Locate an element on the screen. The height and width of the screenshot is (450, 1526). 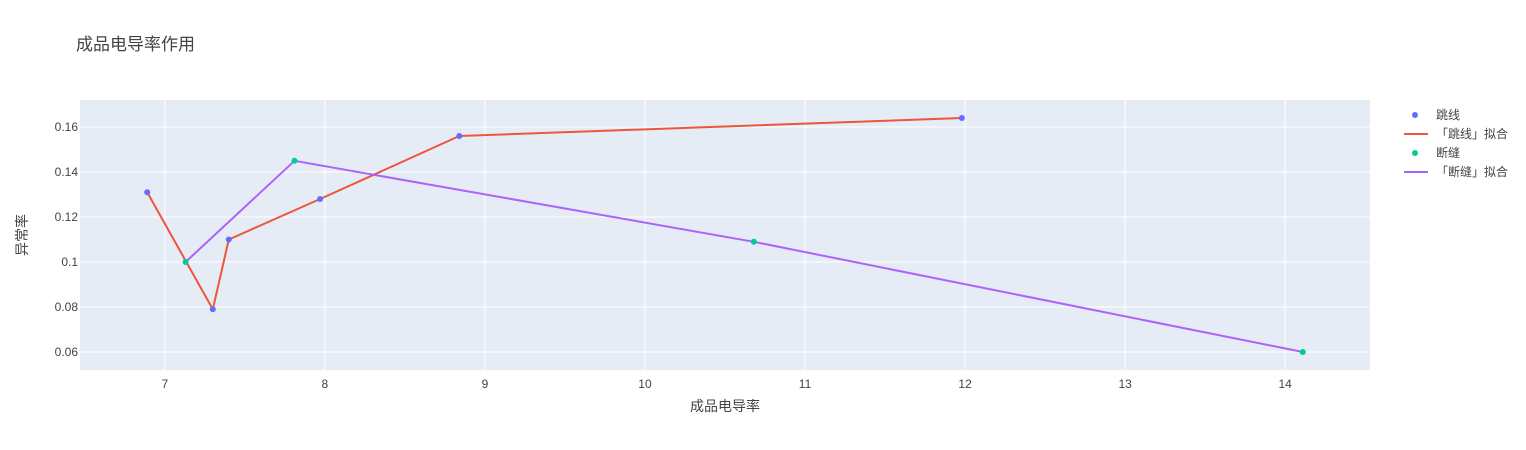
legend-label: 断缝 is located at coordinates (1448, 152).